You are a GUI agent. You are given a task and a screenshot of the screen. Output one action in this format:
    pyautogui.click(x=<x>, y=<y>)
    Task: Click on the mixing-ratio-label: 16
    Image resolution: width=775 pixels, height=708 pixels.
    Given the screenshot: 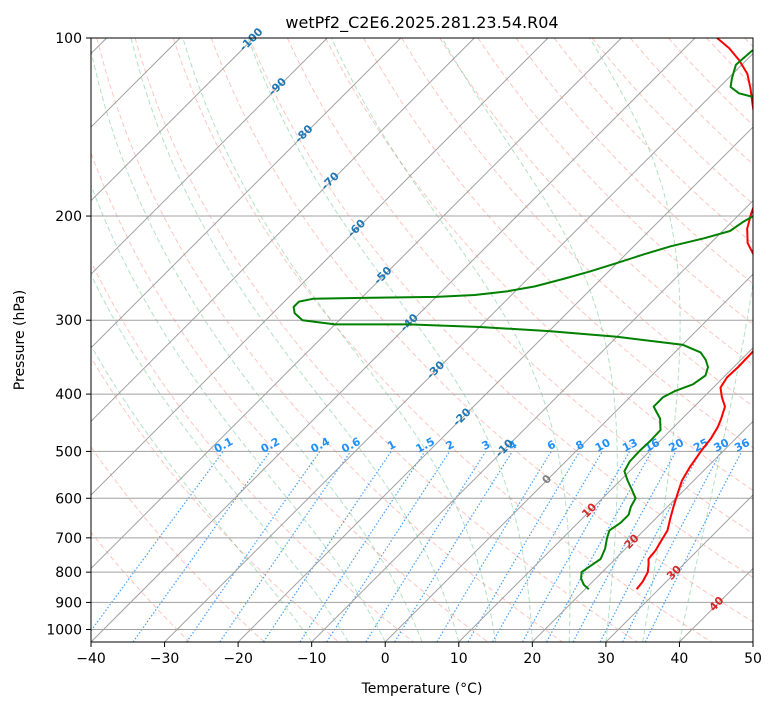 What is the action you would take?
    pyautogui.click(x=652, y=445)
    